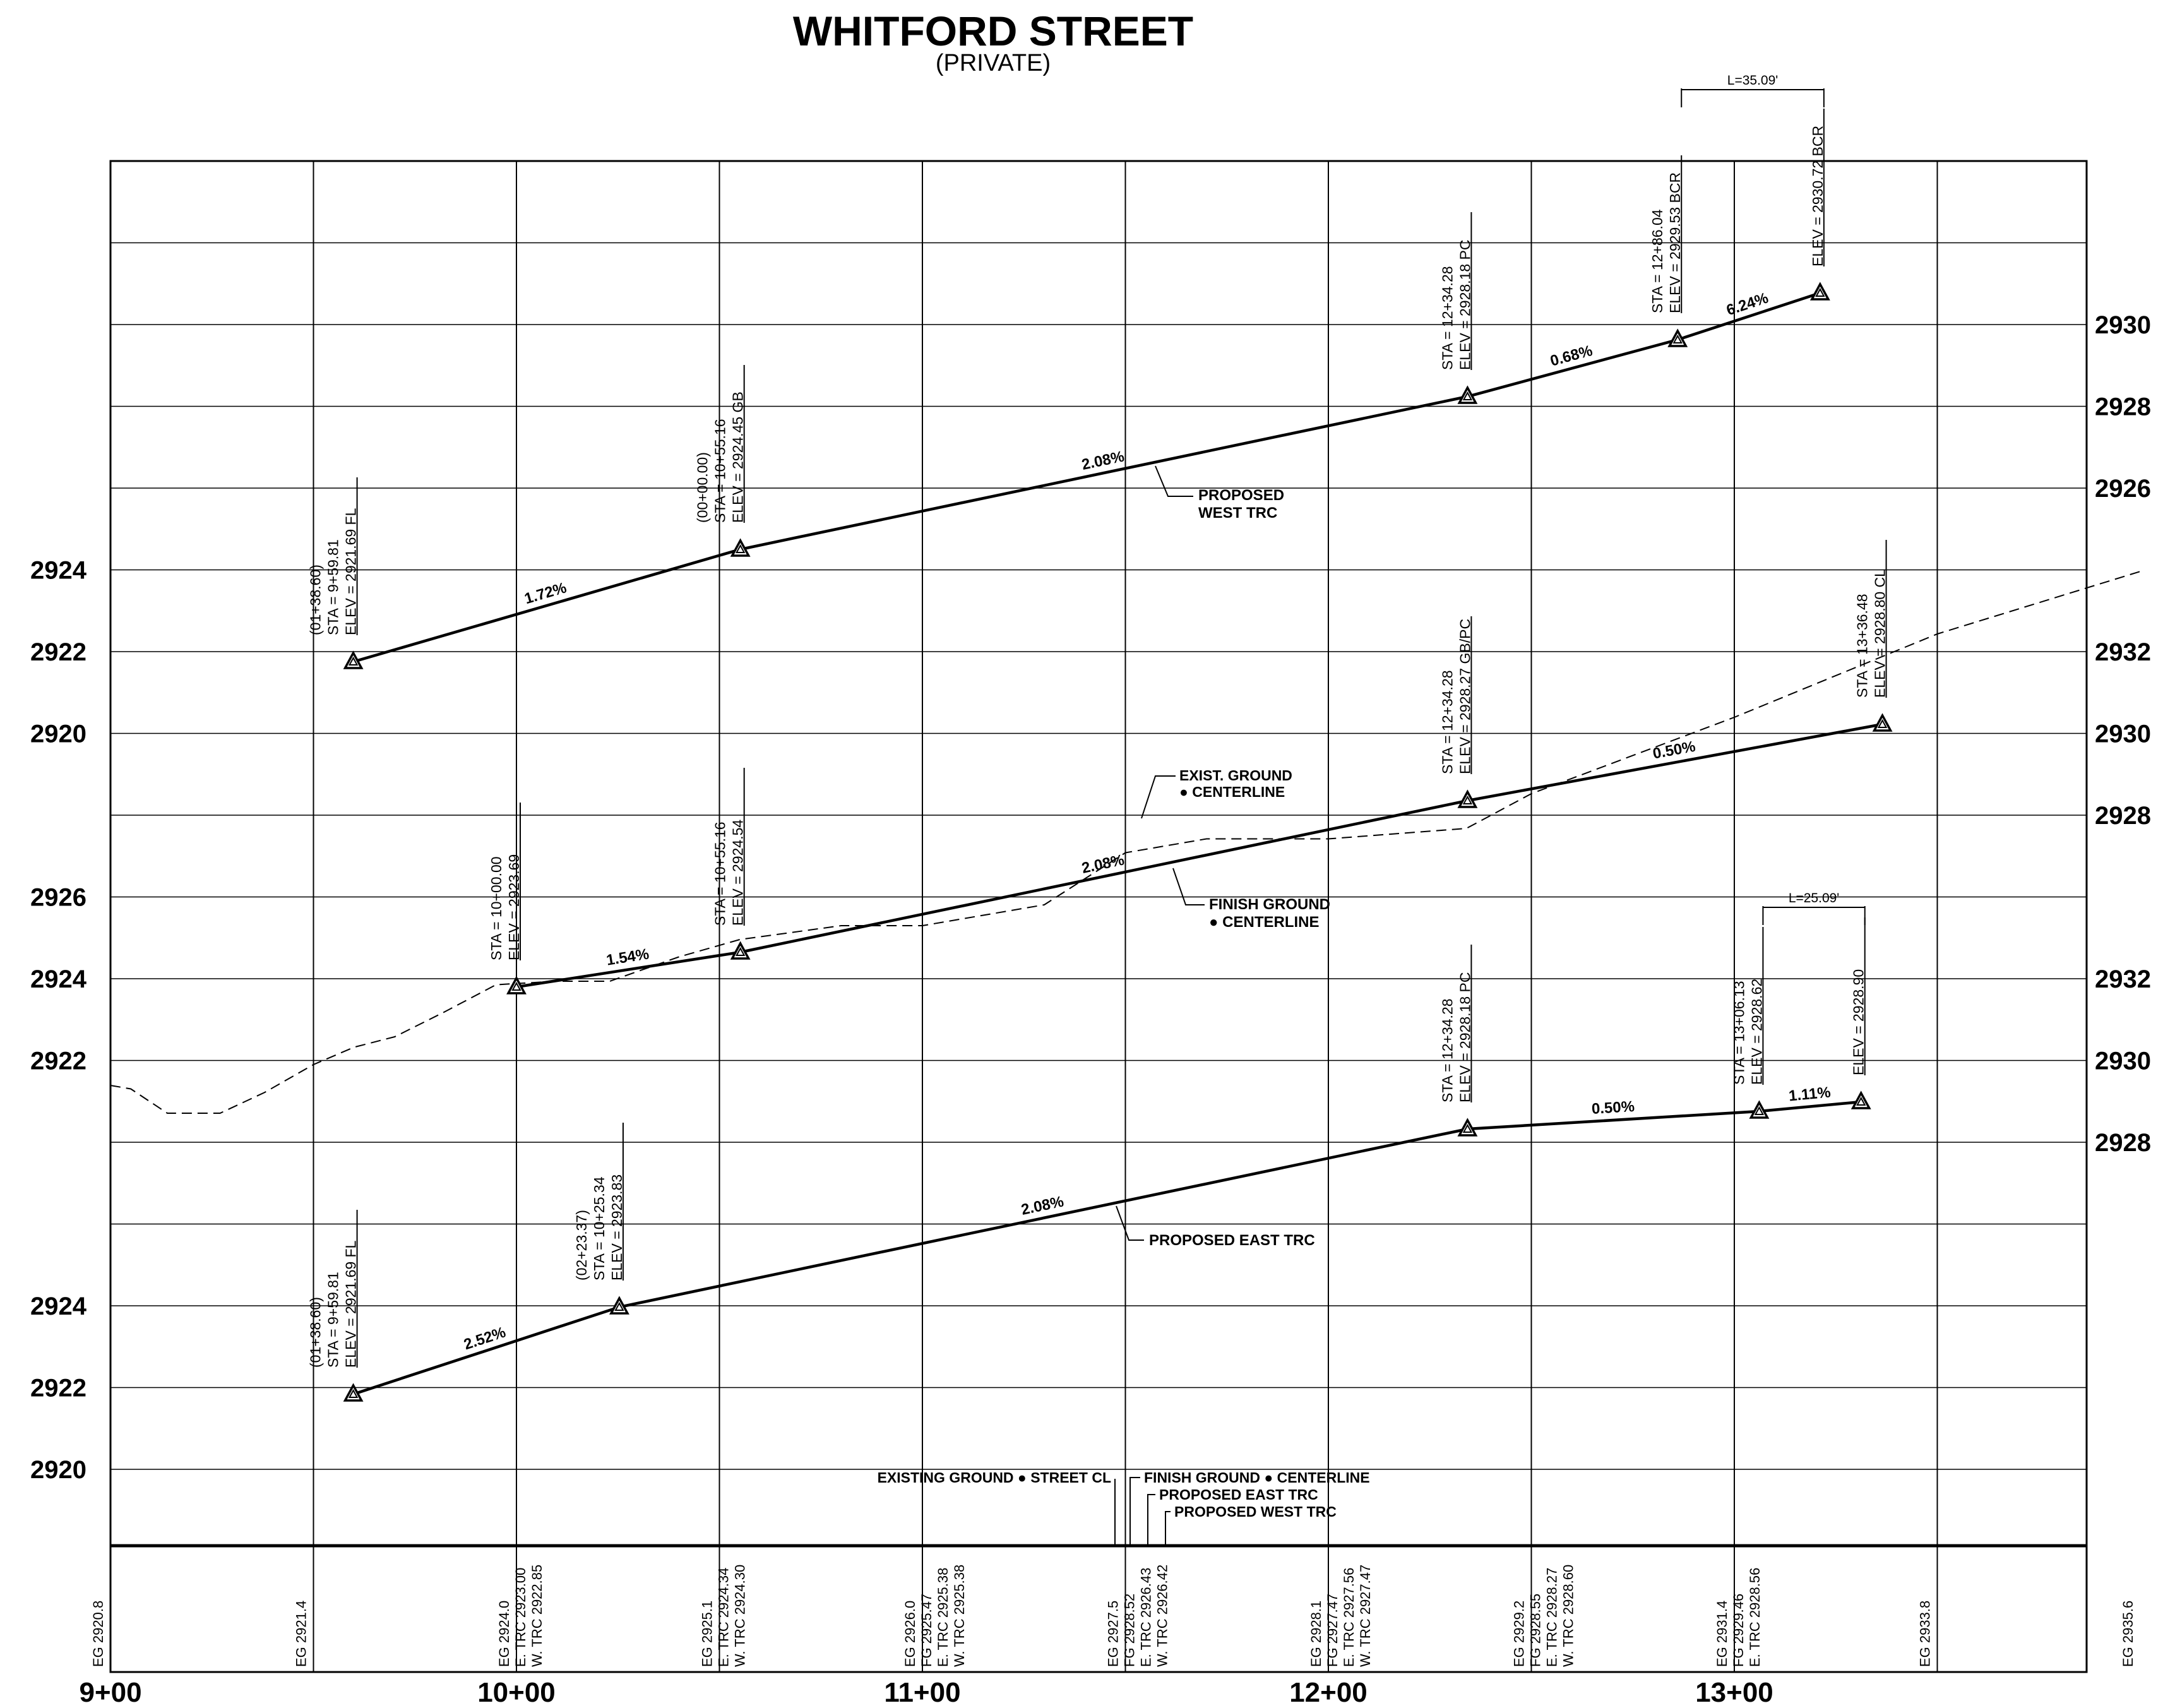  Describe the element at coordinates (1734, 1693) in the screenshot. I see `station-label: 13+00` at that location.